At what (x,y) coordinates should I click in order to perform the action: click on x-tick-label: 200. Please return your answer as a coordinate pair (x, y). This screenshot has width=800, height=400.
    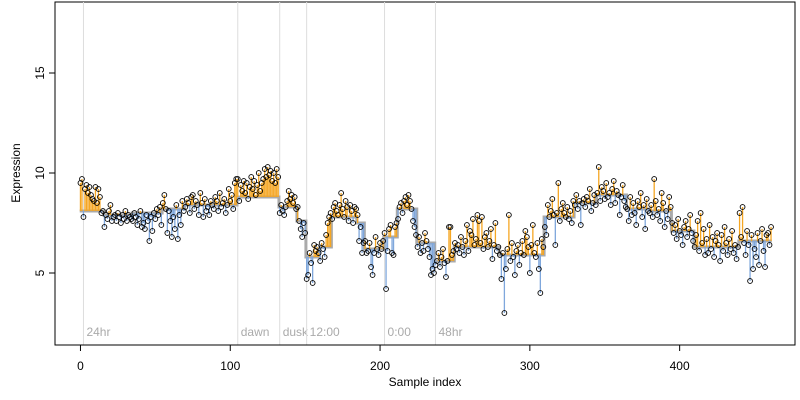
    Looking at the image, I should click on (380, 366).